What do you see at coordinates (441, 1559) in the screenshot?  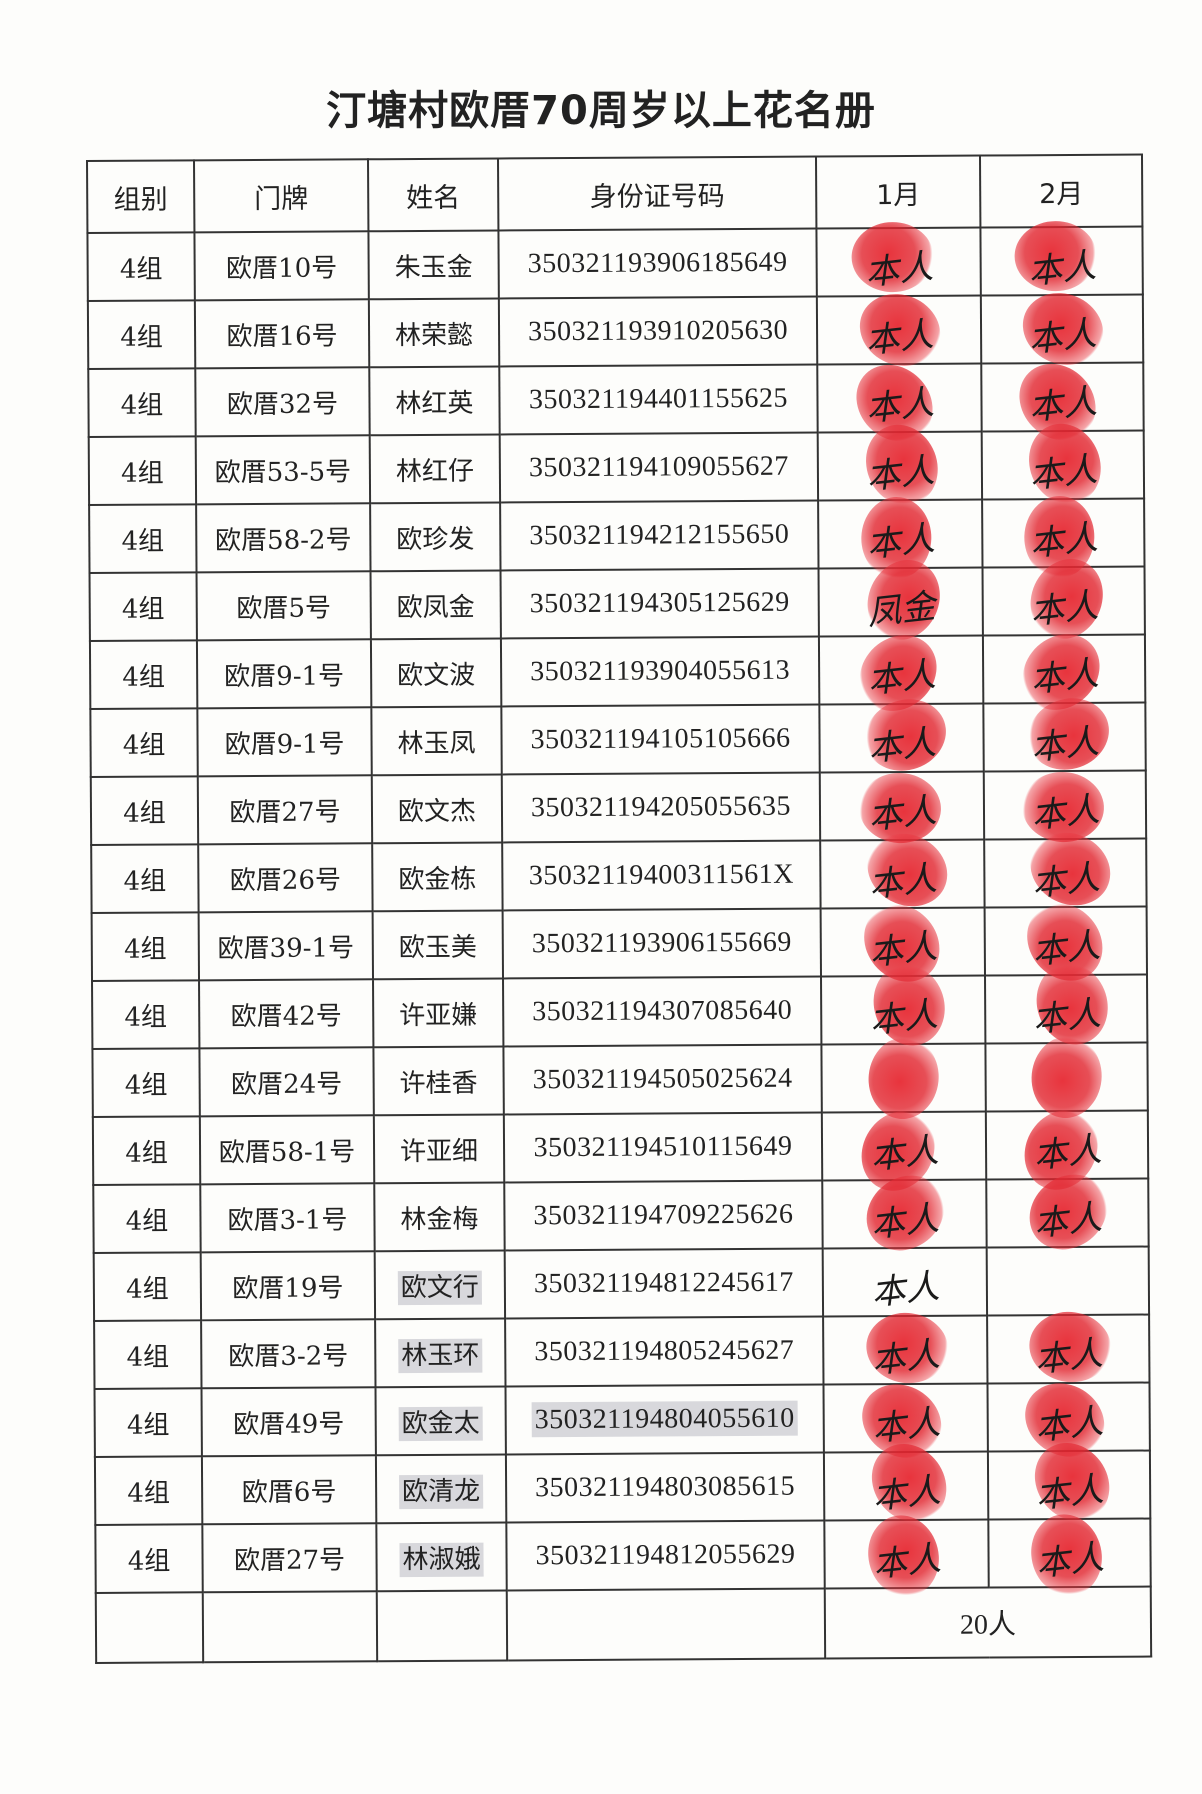 I see `name-cell-text: 林淑娥` at bounding box center [441, 1559].